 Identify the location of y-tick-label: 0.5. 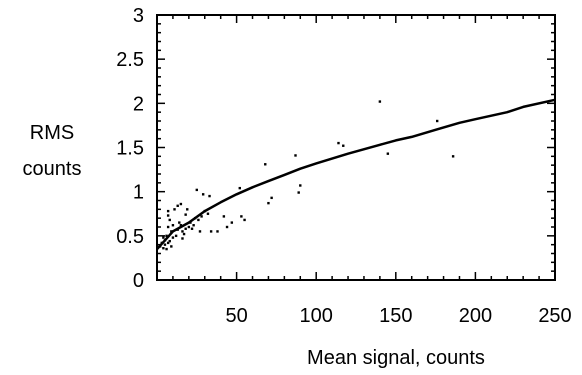
(130, 237).